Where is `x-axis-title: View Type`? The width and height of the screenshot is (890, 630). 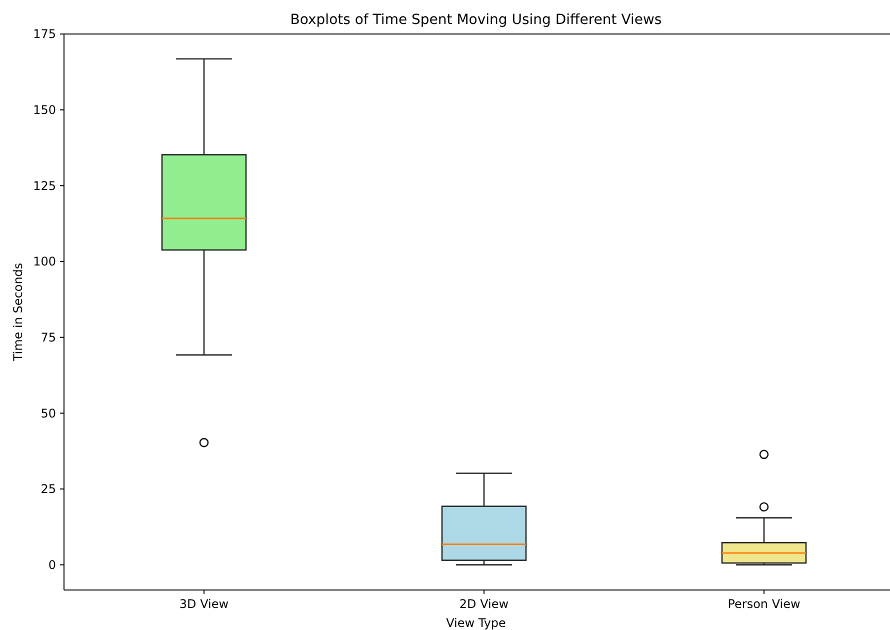
x-axis-title: View Type is located at coordinates (476, 623).